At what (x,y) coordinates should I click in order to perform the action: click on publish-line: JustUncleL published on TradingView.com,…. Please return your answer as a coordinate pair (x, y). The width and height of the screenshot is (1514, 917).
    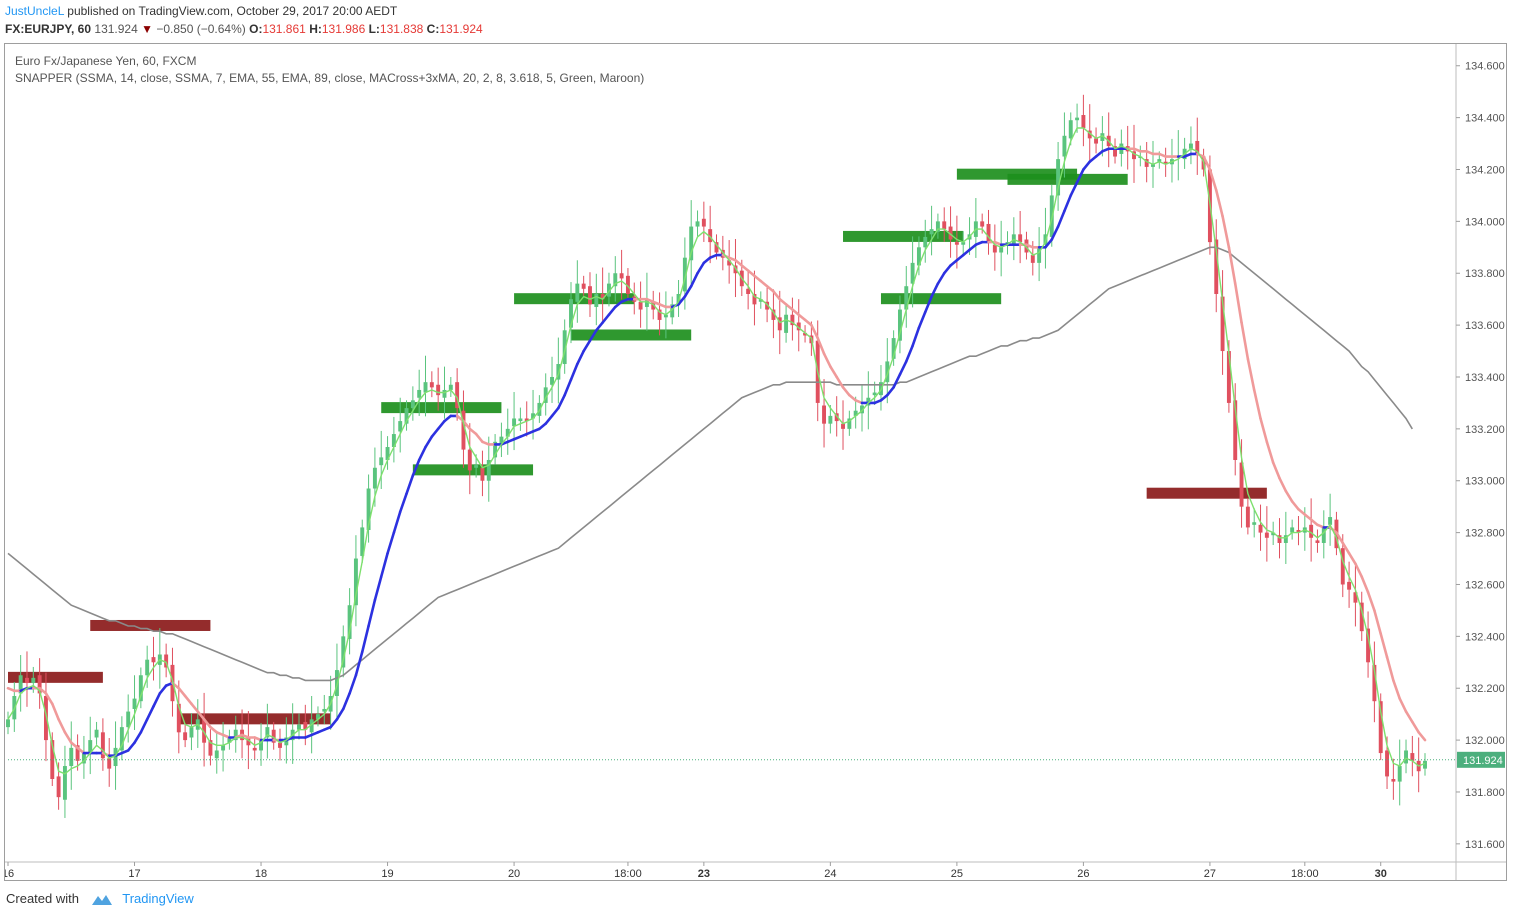
    Looking at the image, I should click on (201, 11).